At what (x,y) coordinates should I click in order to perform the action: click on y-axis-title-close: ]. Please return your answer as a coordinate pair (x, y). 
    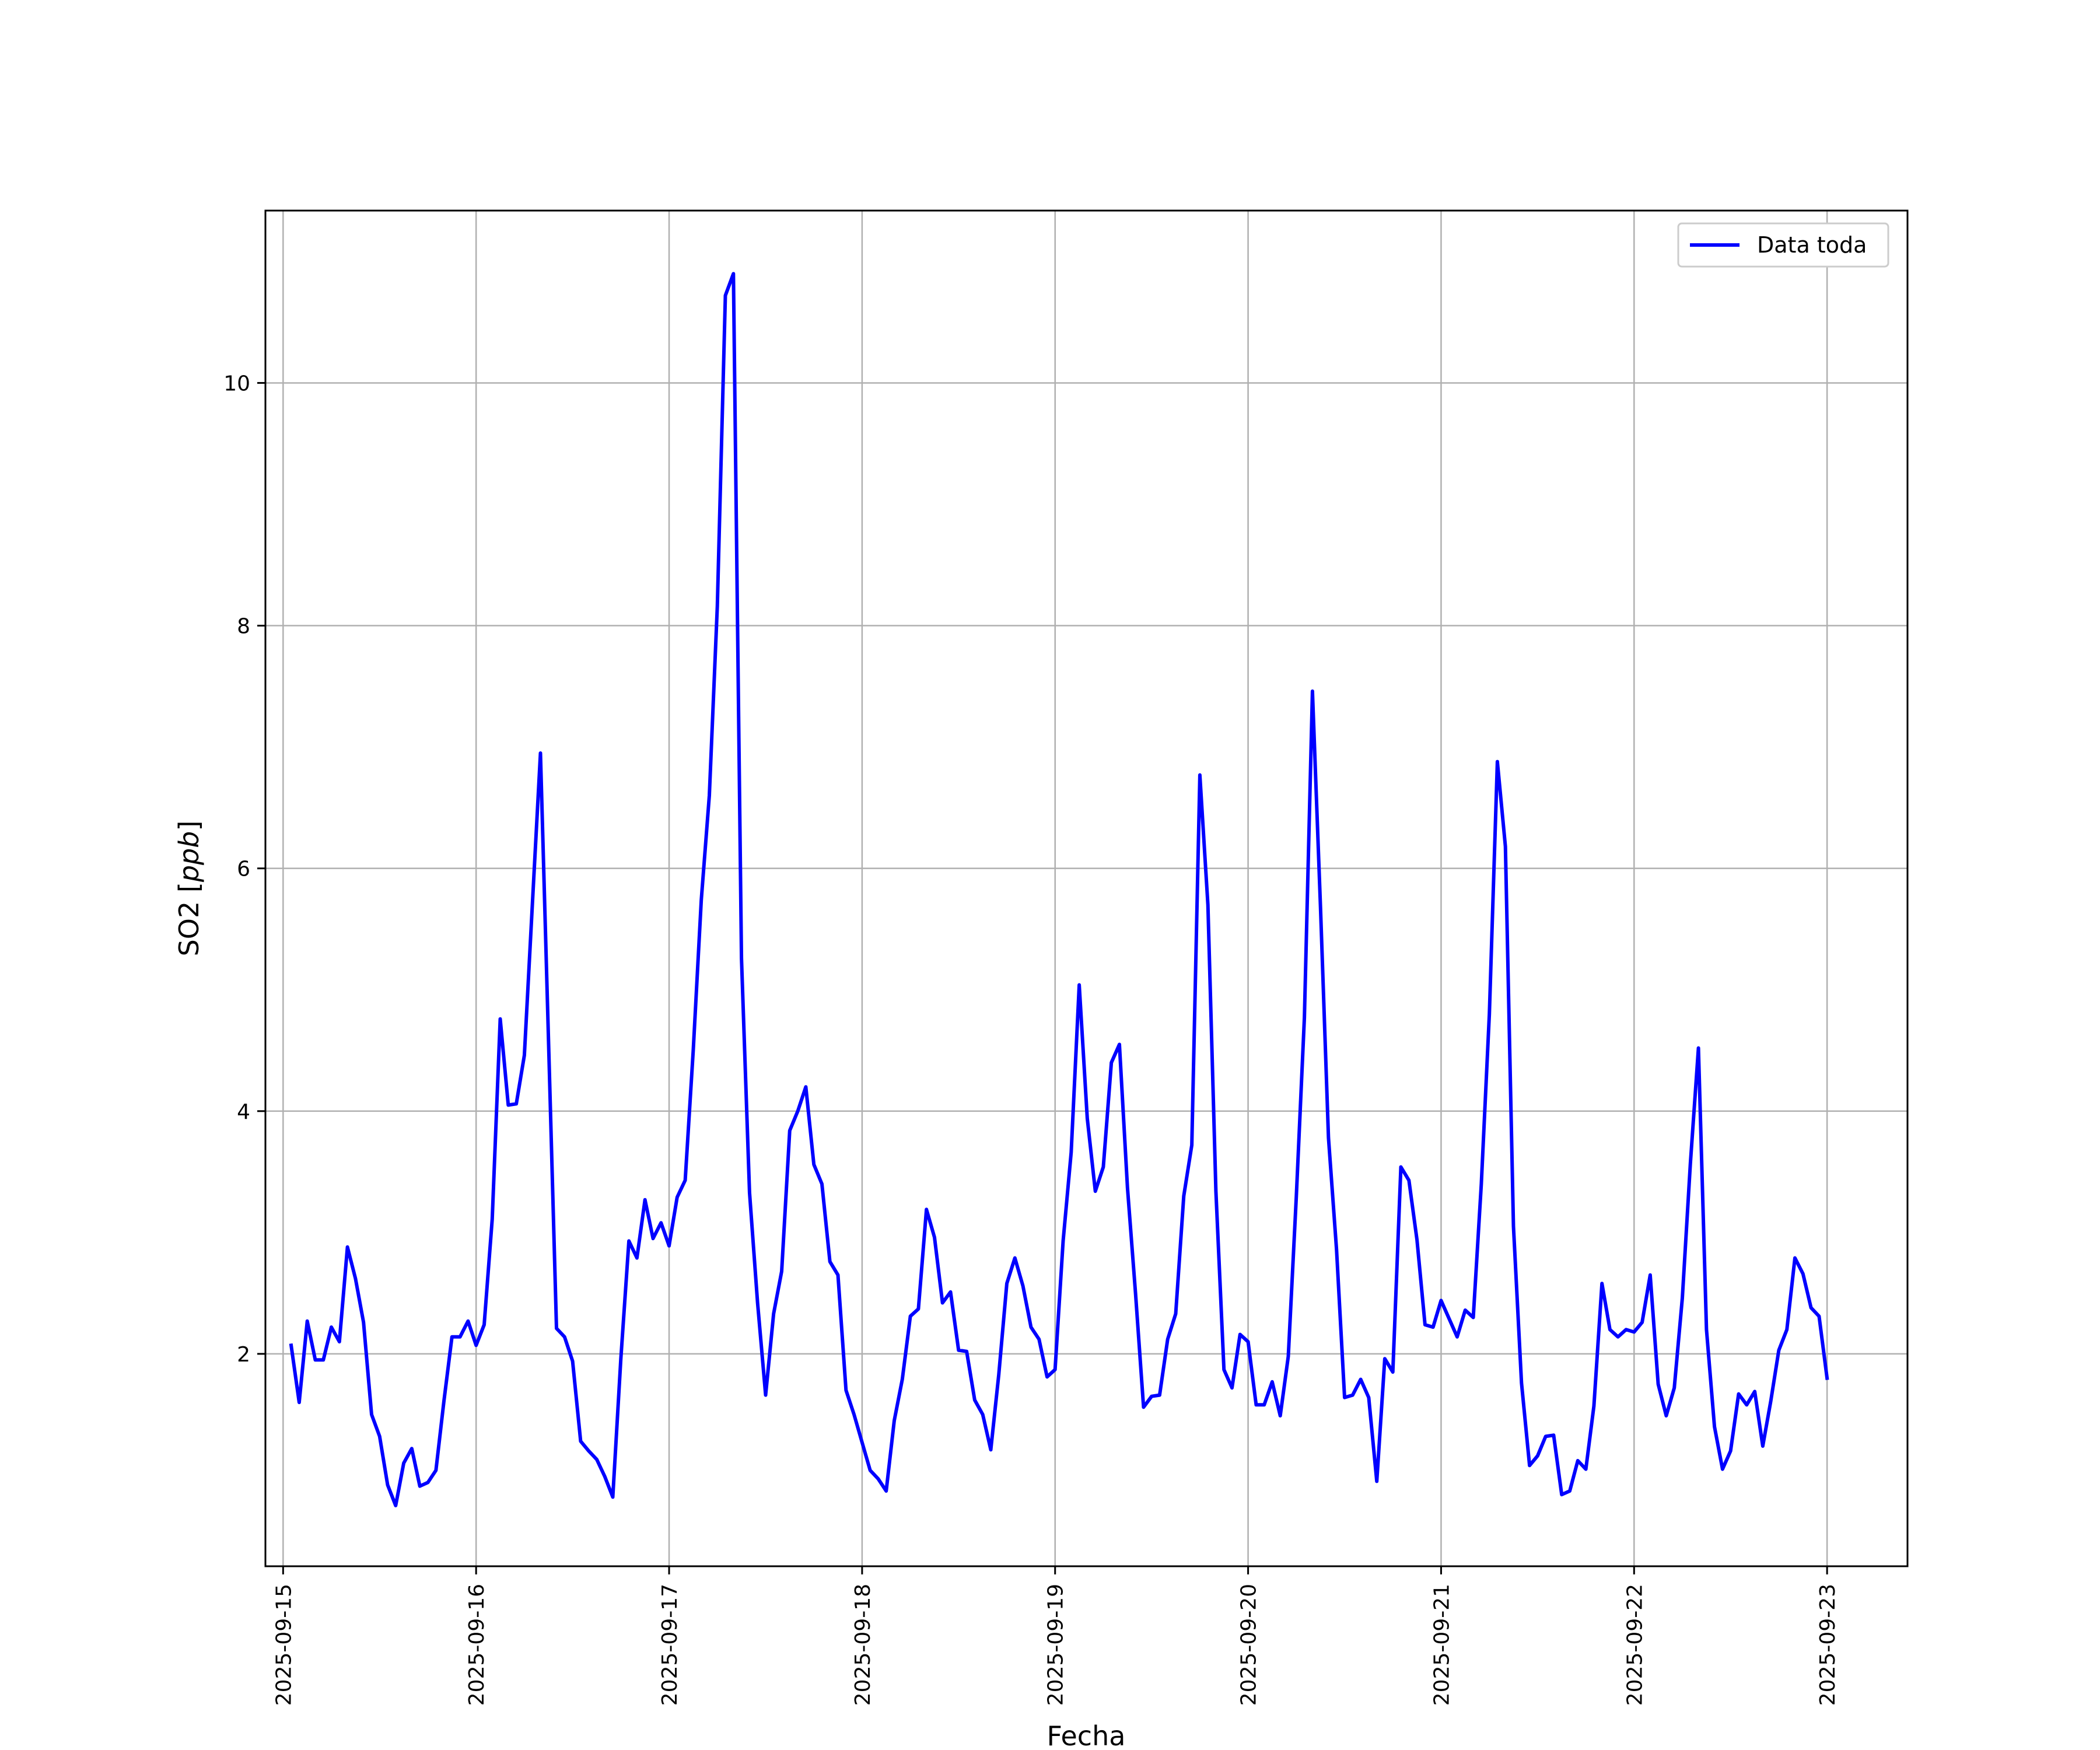
    Looking at the image, I should click on (189, 826).